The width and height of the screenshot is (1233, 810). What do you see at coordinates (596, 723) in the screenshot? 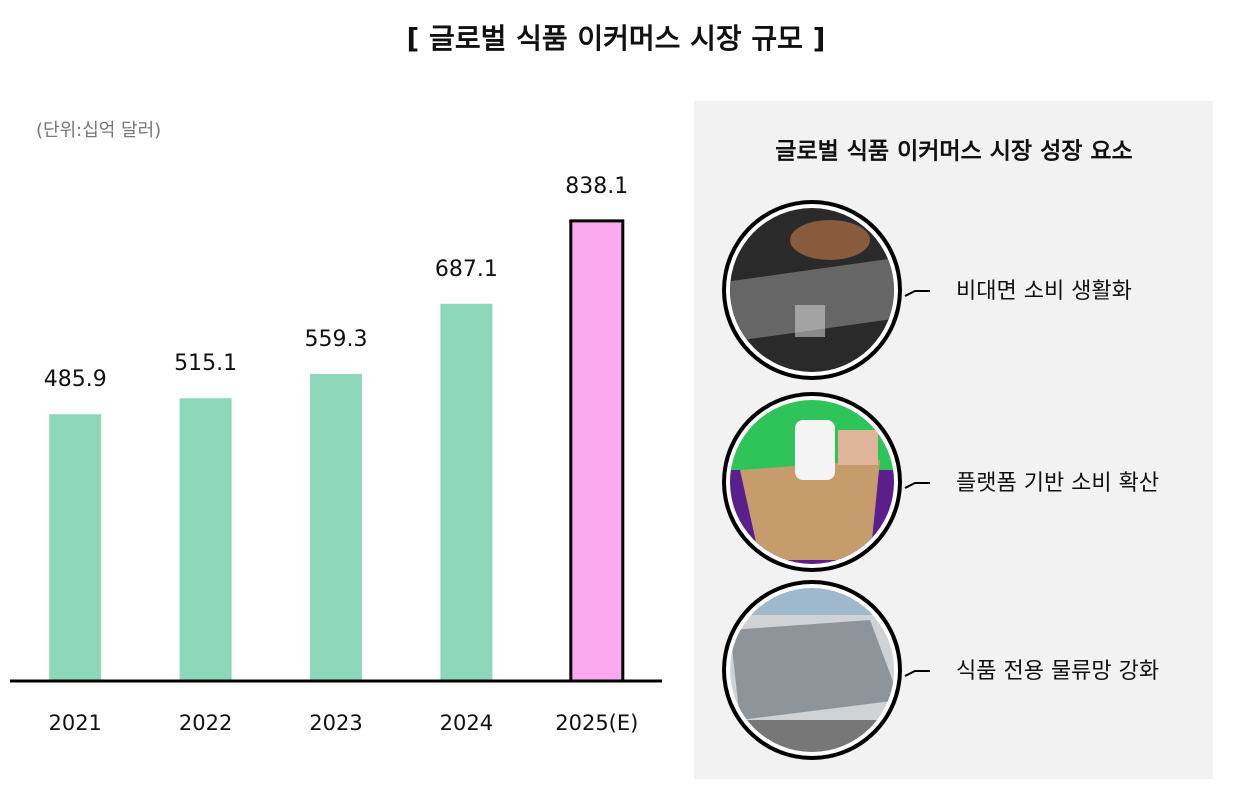
I see `x-tick-label: 2025(E)` at bounding box center [596, 723].